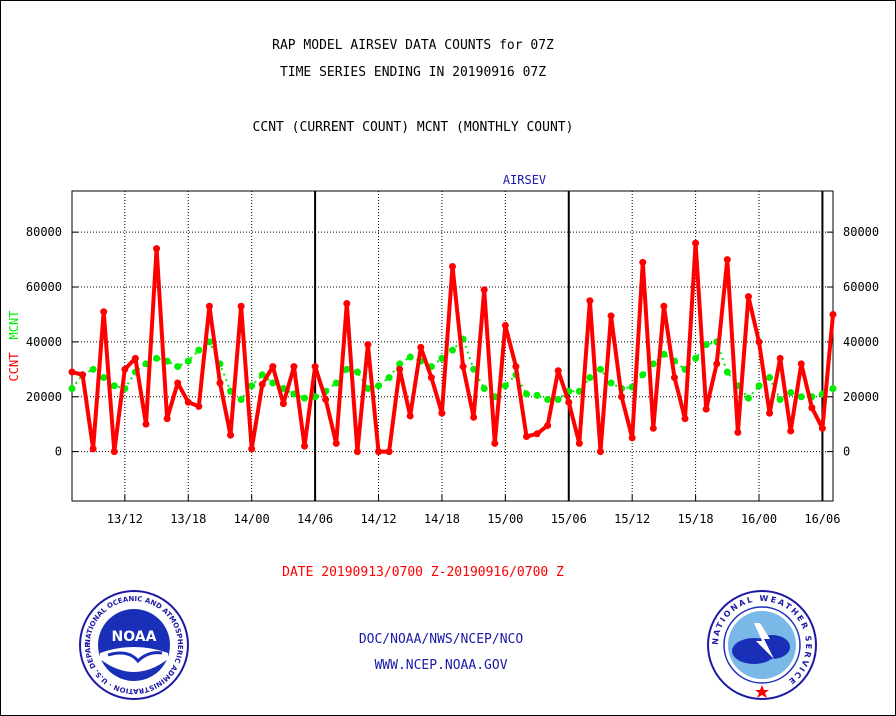  I want to click on x-tick-label: 16/00, so click(759, 519).